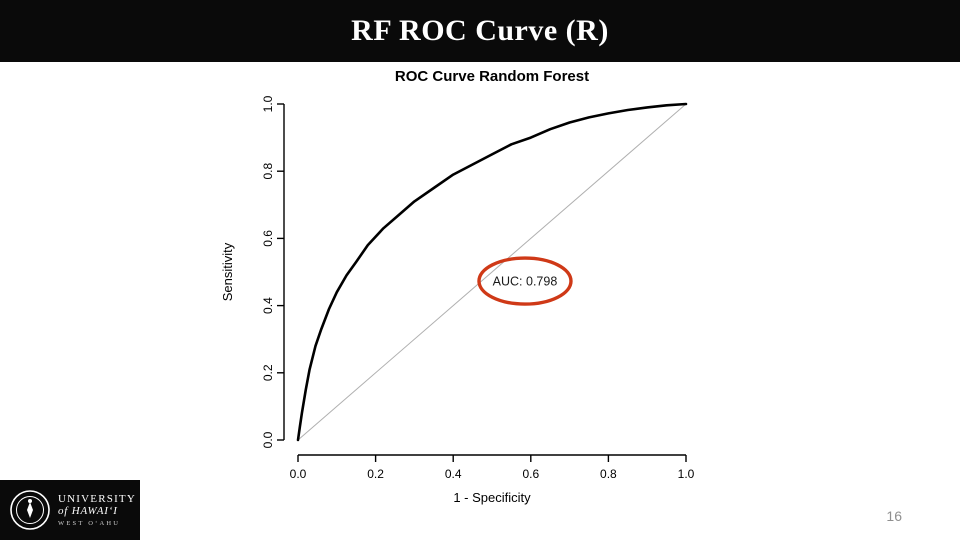 Image resolution: width=960 pixels, height=540 pixels. I want to click on y-tick-label: 1.0, so click(268, 103).